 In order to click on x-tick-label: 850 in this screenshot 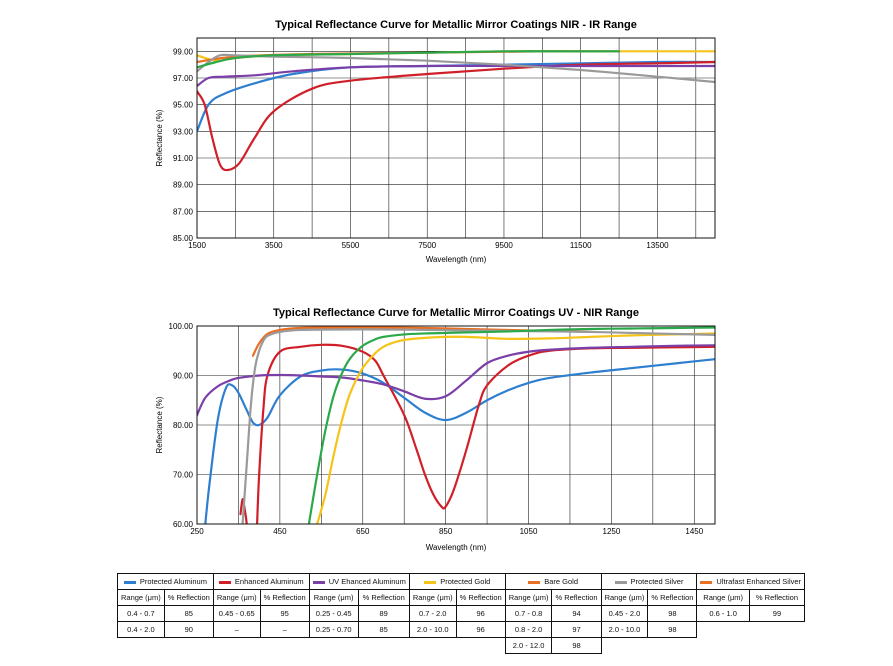, I will do `click(446, 531)`.